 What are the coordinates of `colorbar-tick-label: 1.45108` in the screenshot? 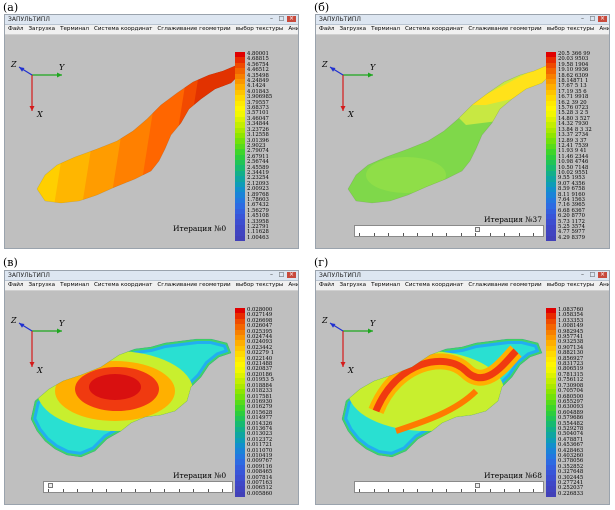 It's located at (258, 216).